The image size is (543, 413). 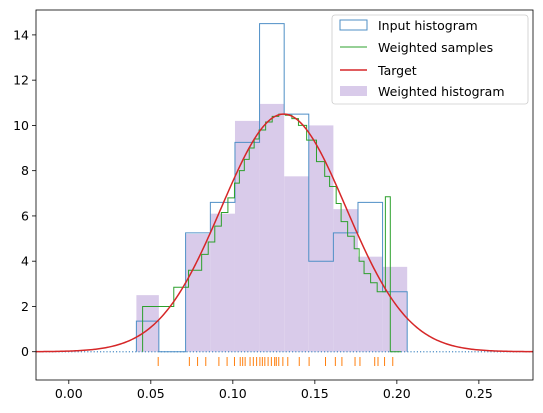 I want to click on y-tick-label: 14, so click(x=21, y=34).